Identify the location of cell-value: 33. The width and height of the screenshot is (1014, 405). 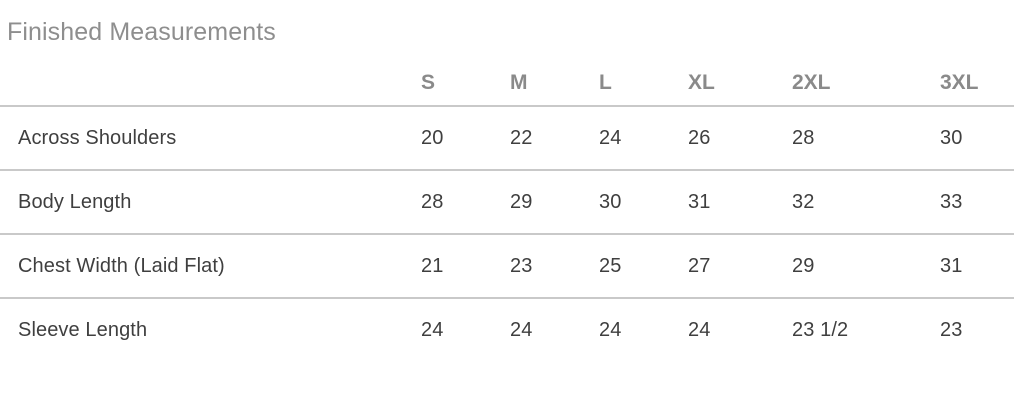
(951, 201).